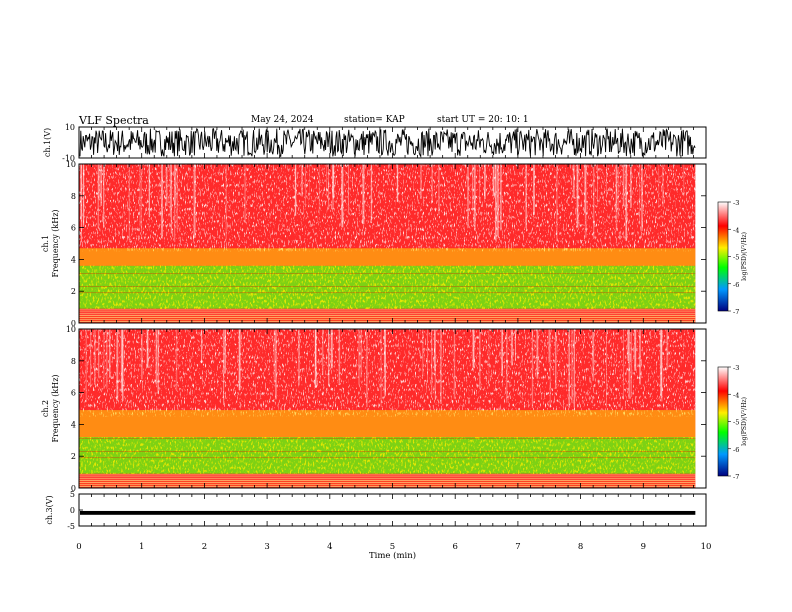 This screenshot has height=612, width=792. What do you see at coordinates (72, 494) in the screenshot?
I see `ch3-ytick-label: 5` at bounding box center [72, 494].